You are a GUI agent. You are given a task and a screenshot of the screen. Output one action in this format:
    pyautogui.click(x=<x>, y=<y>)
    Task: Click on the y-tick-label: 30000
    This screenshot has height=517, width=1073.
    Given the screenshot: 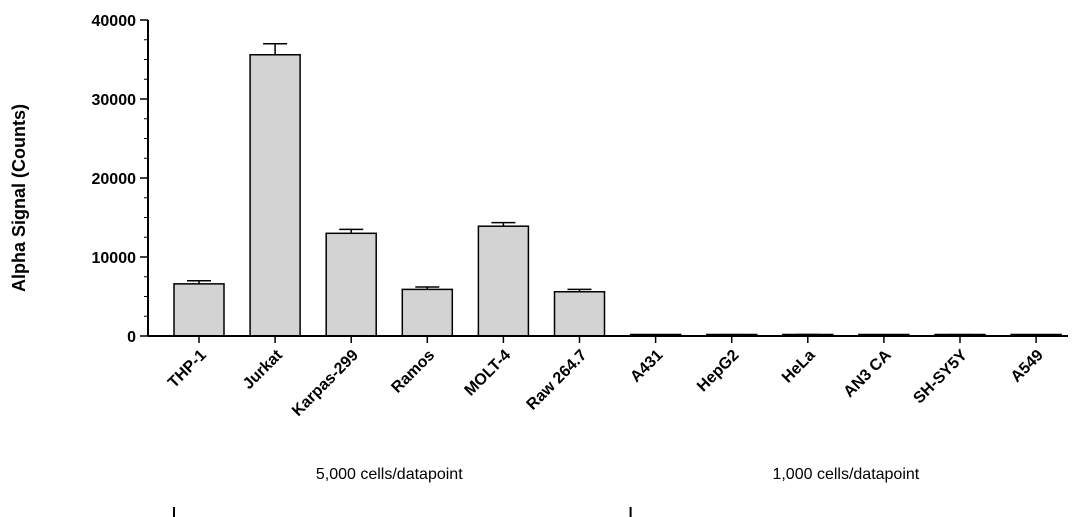 What is the action you would take?
    pyautogui.click(x=114, y=100)
    